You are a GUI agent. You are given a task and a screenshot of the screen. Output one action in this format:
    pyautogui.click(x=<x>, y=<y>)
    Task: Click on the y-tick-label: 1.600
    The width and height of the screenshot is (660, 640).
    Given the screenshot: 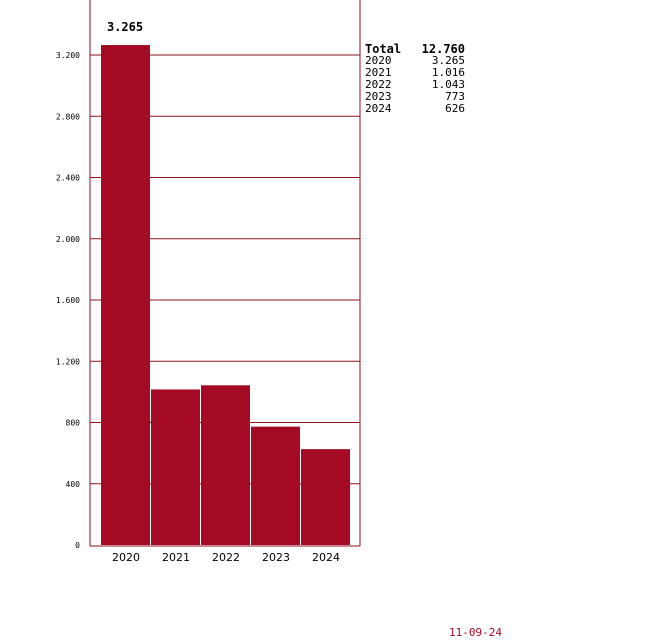 What is the action you would take?
    pyautogui.click(x=68, y=300)
    